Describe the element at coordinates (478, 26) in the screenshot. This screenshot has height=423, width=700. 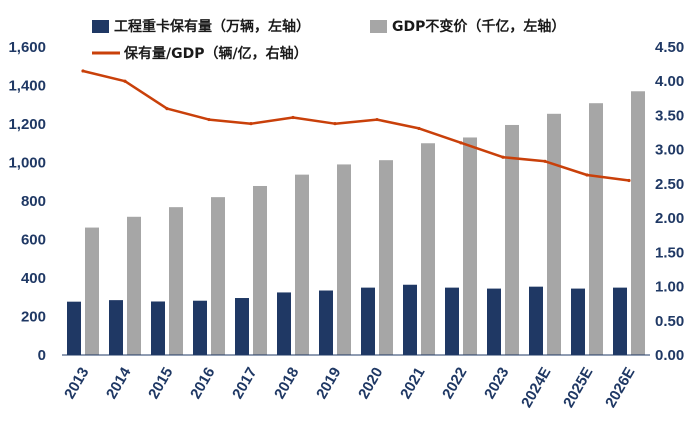
I see `legend-label: GDP不变价（千亿，左轴）` at that location.